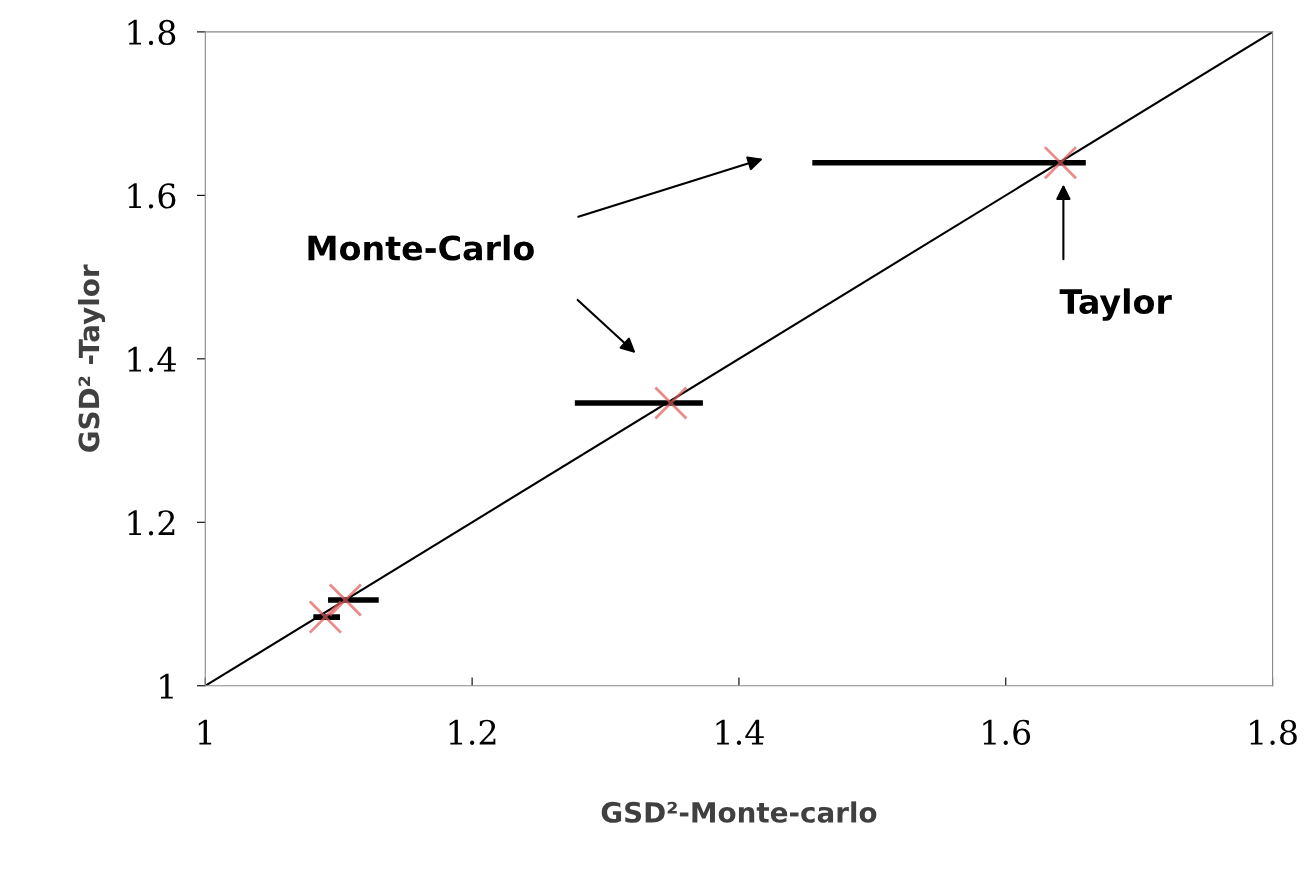 This screenshot has height=886, width=1316. Describe the element at coordinates (91, 358) in the screenshot. I see `y-axis-title: GSD² -Taylor` at that location.